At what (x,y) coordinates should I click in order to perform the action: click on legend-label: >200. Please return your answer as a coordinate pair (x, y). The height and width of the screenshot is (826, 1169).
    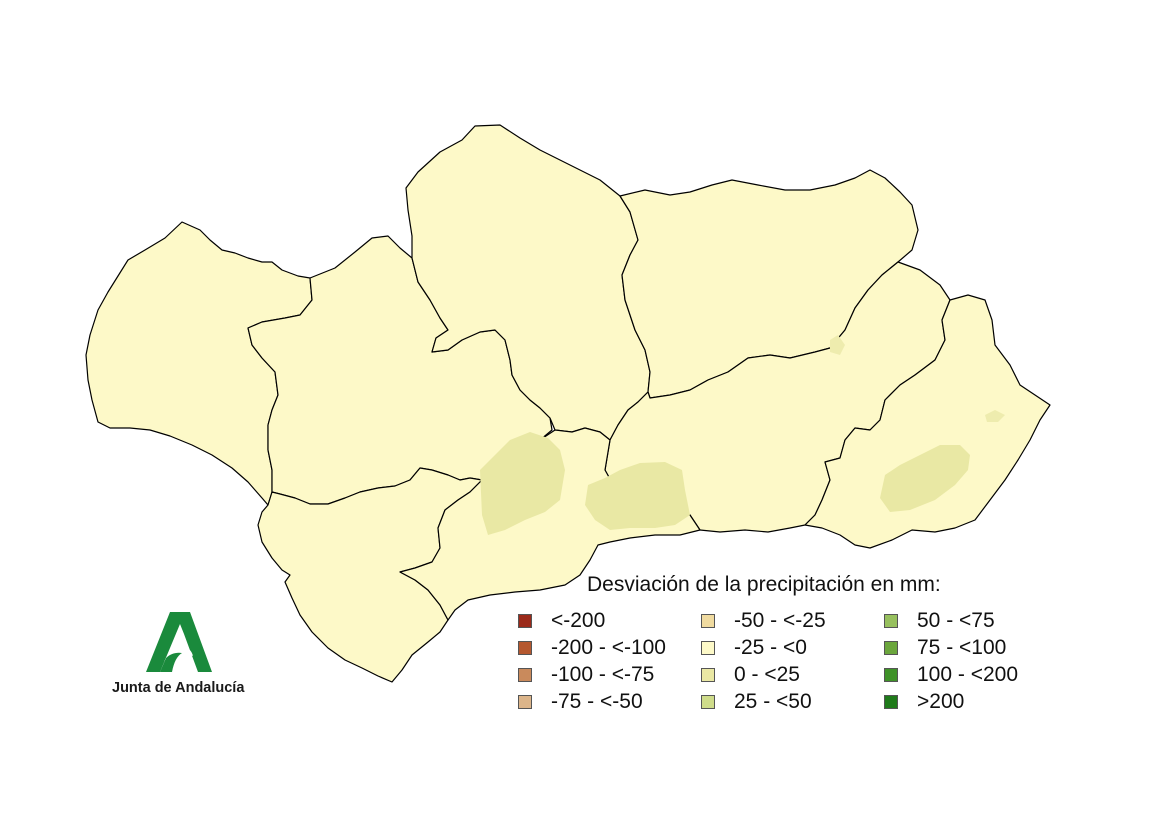
    Looking at the image, I should click on (941, 701).